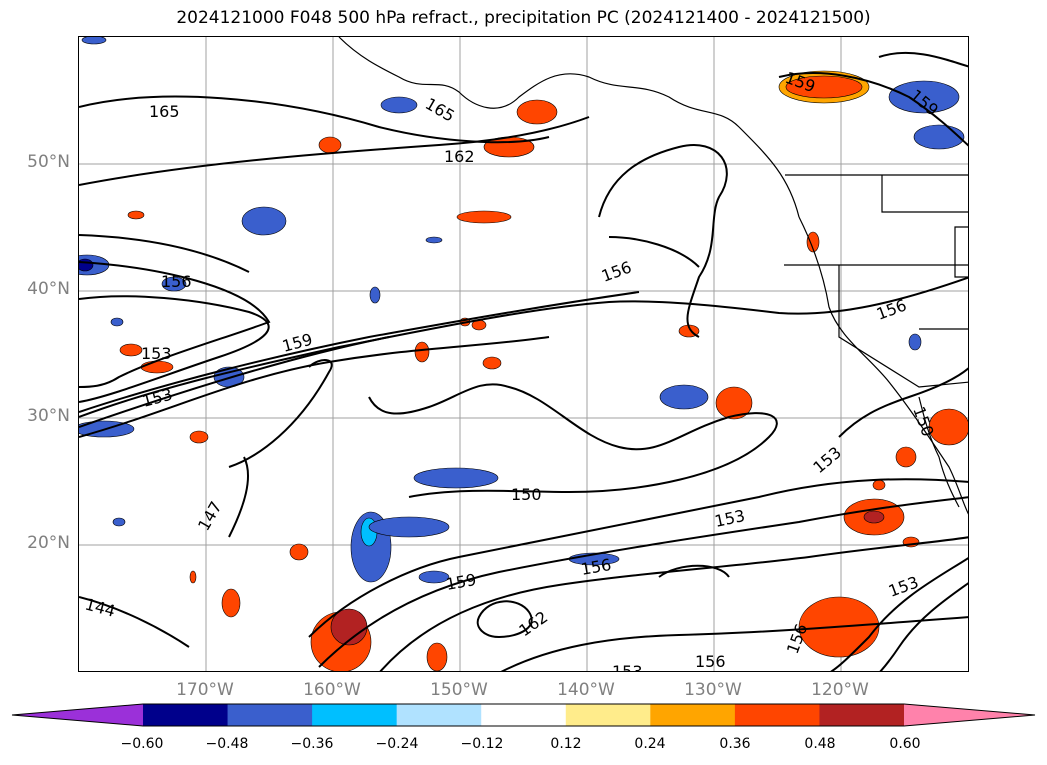 The image size is (1047, 765). I want to click on colorbar-swatches, so click(523, 715).